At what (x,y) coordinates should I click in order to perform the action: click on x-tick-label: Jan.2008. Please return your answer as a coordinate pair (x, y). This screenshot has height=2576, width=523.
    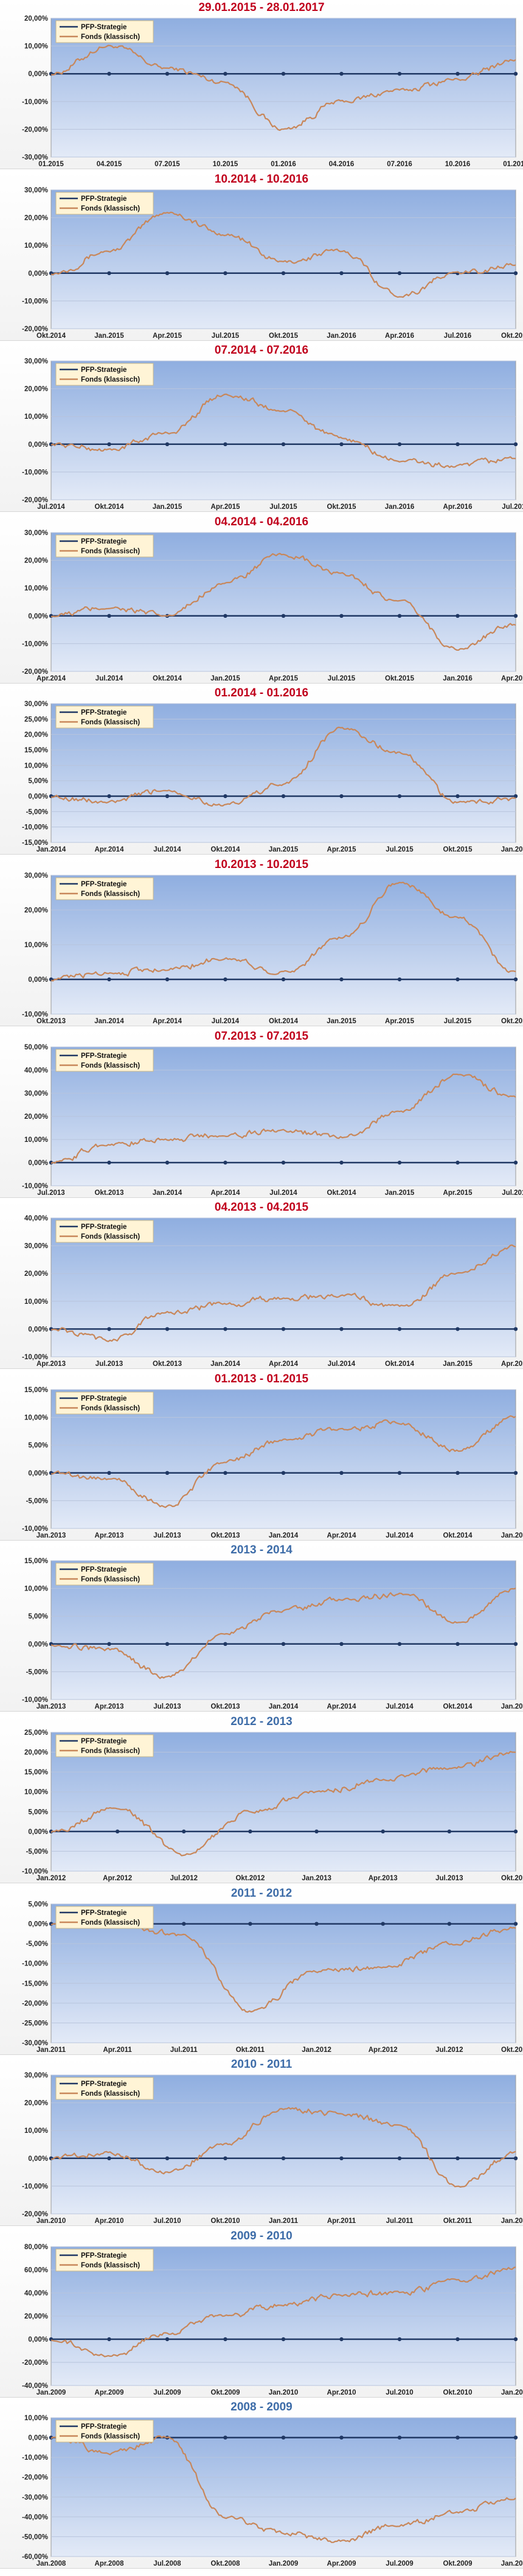
    Looking at the image, I should click on (51, 2563).